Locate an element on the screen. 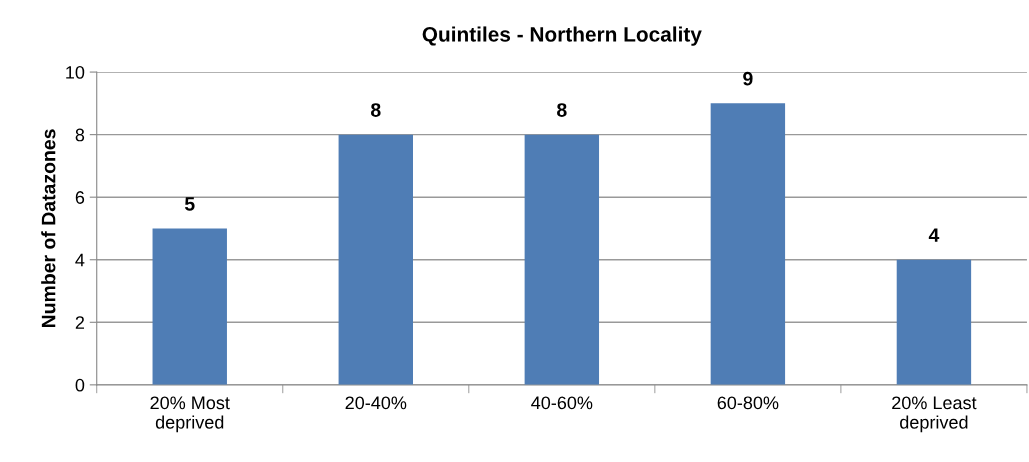 Image resolution: width=1029 pixels, height=462 pixels. y-tick-label: 2 is located at coordinates (80, 322).